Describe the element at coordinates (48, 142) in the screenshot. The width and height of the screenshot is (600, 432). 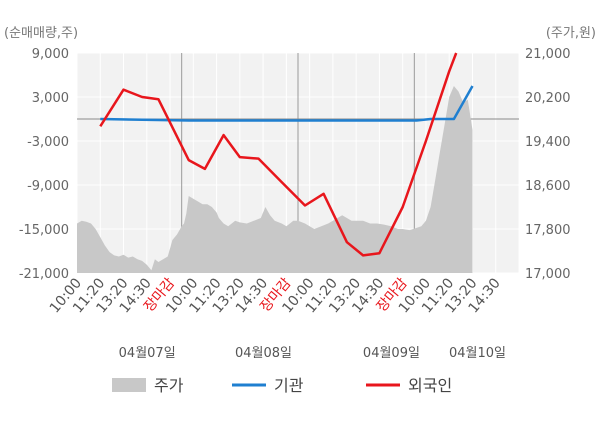
I see `left-tick-label: -3,000` at that location.